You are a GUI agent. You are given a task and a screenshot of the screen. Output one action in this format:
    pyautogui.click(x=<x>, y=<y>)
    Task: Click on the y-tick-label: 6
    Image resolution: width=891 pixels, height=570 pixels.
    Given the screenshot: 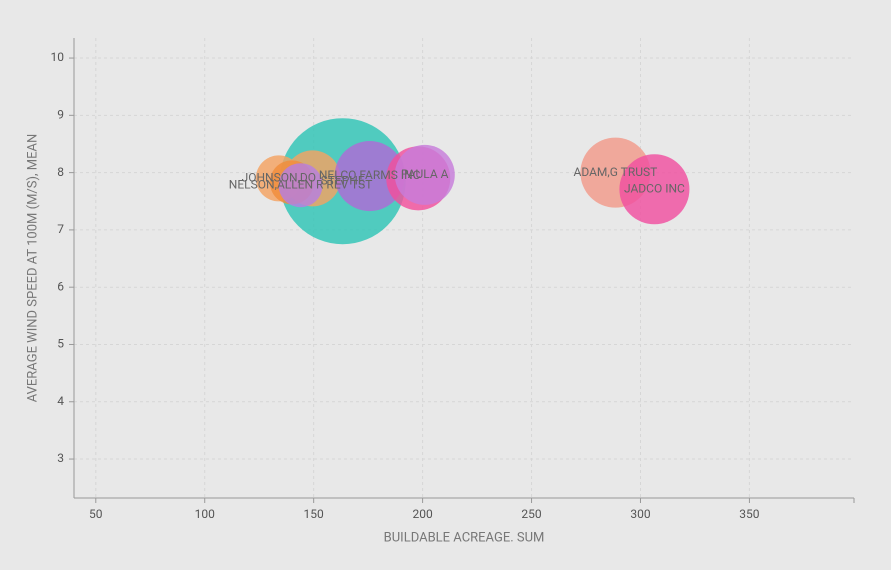 What is the action you would take?
    pyautogui.click(x=60, y=286)
    